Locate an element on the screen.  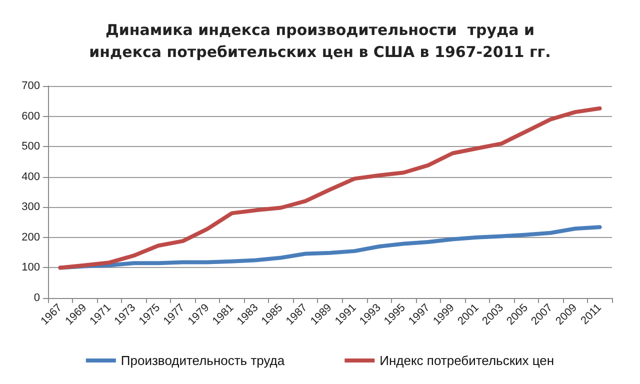
y-tick-label: 400 is located at coordinates (31, 176).